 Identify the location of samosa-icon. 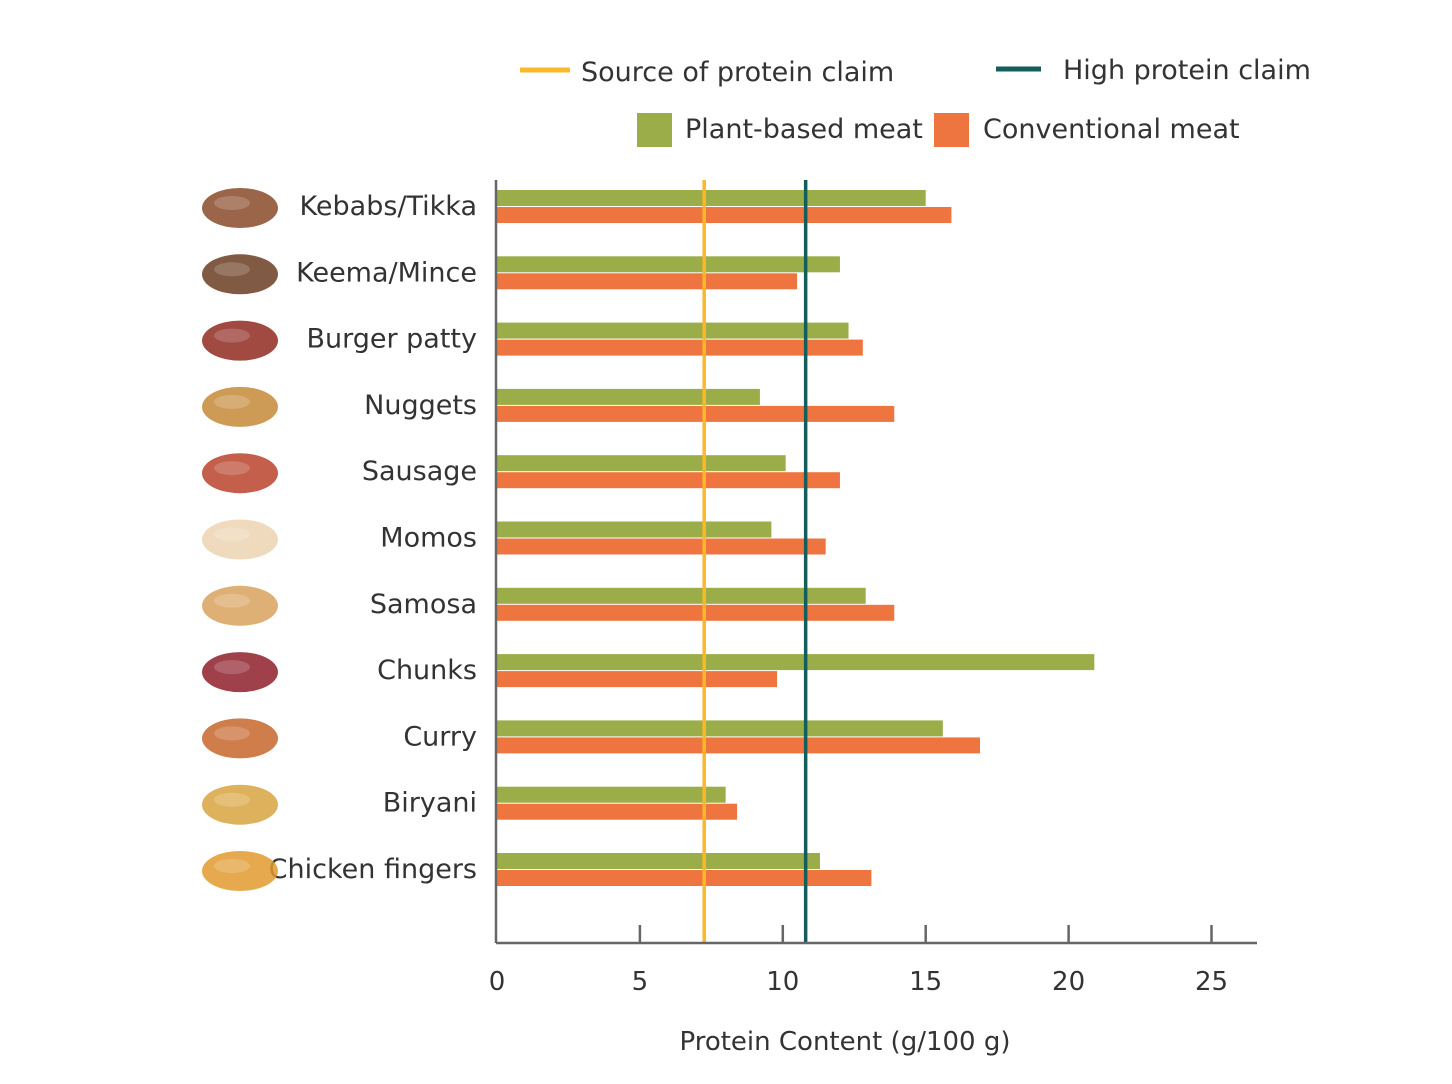
(240, 605).